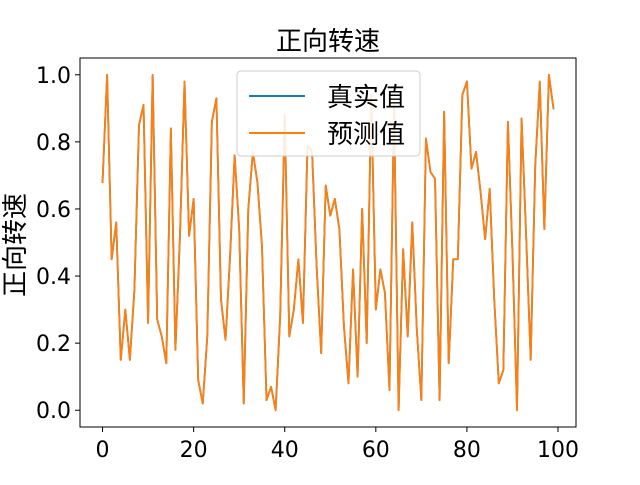 This screenshot has height=485, width=640. Describe the element at coordinates (376, 450) in the screenshot. I see `x-tick-label: 60` at that location.